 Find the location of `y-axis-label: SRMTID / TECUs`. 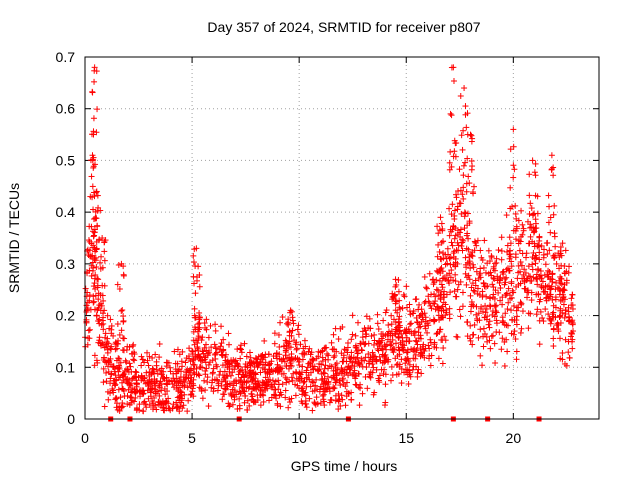

y-axis-label: SRMTID / TECUs is located at coordinates (14, 238).